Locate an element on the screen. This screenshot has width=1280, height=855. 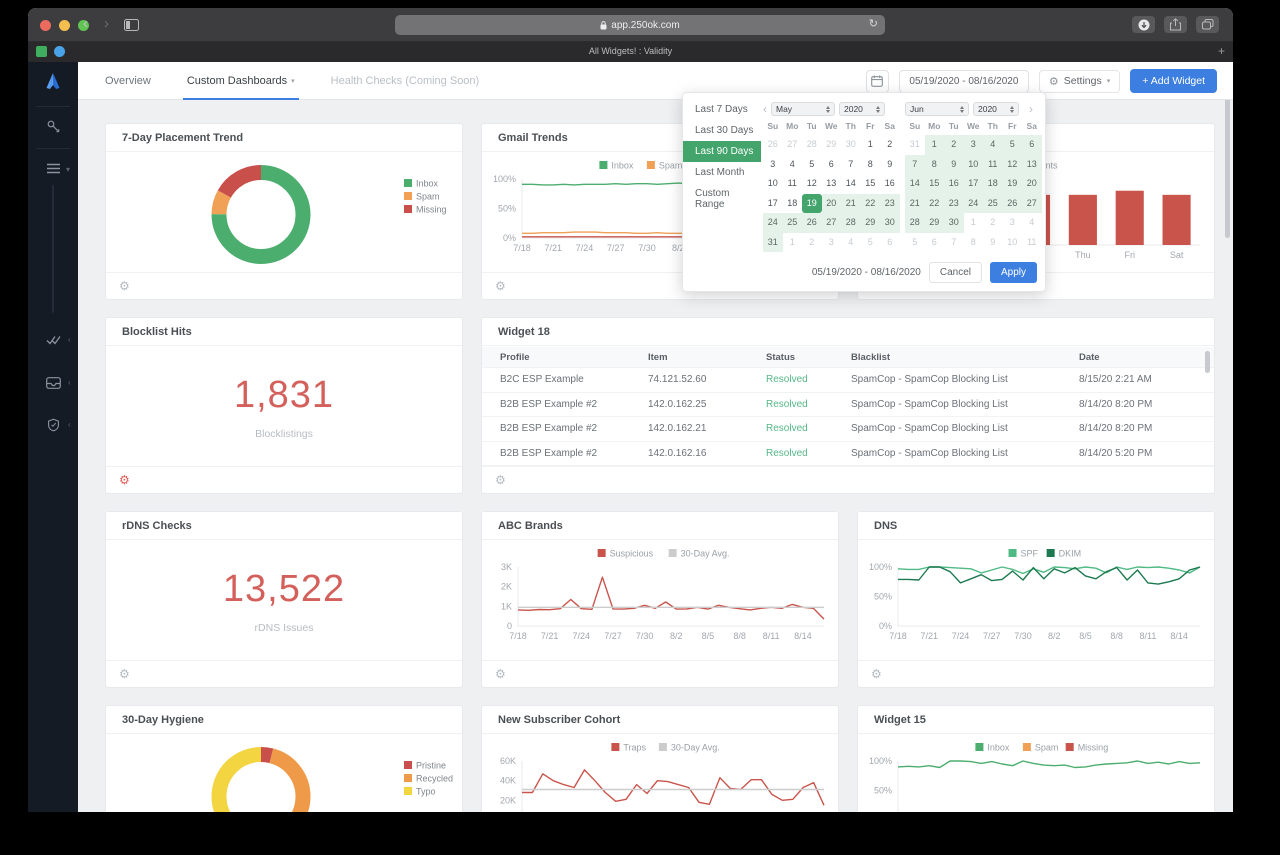
table-scrollbar-thumb is located at coordinates (1207, 362).